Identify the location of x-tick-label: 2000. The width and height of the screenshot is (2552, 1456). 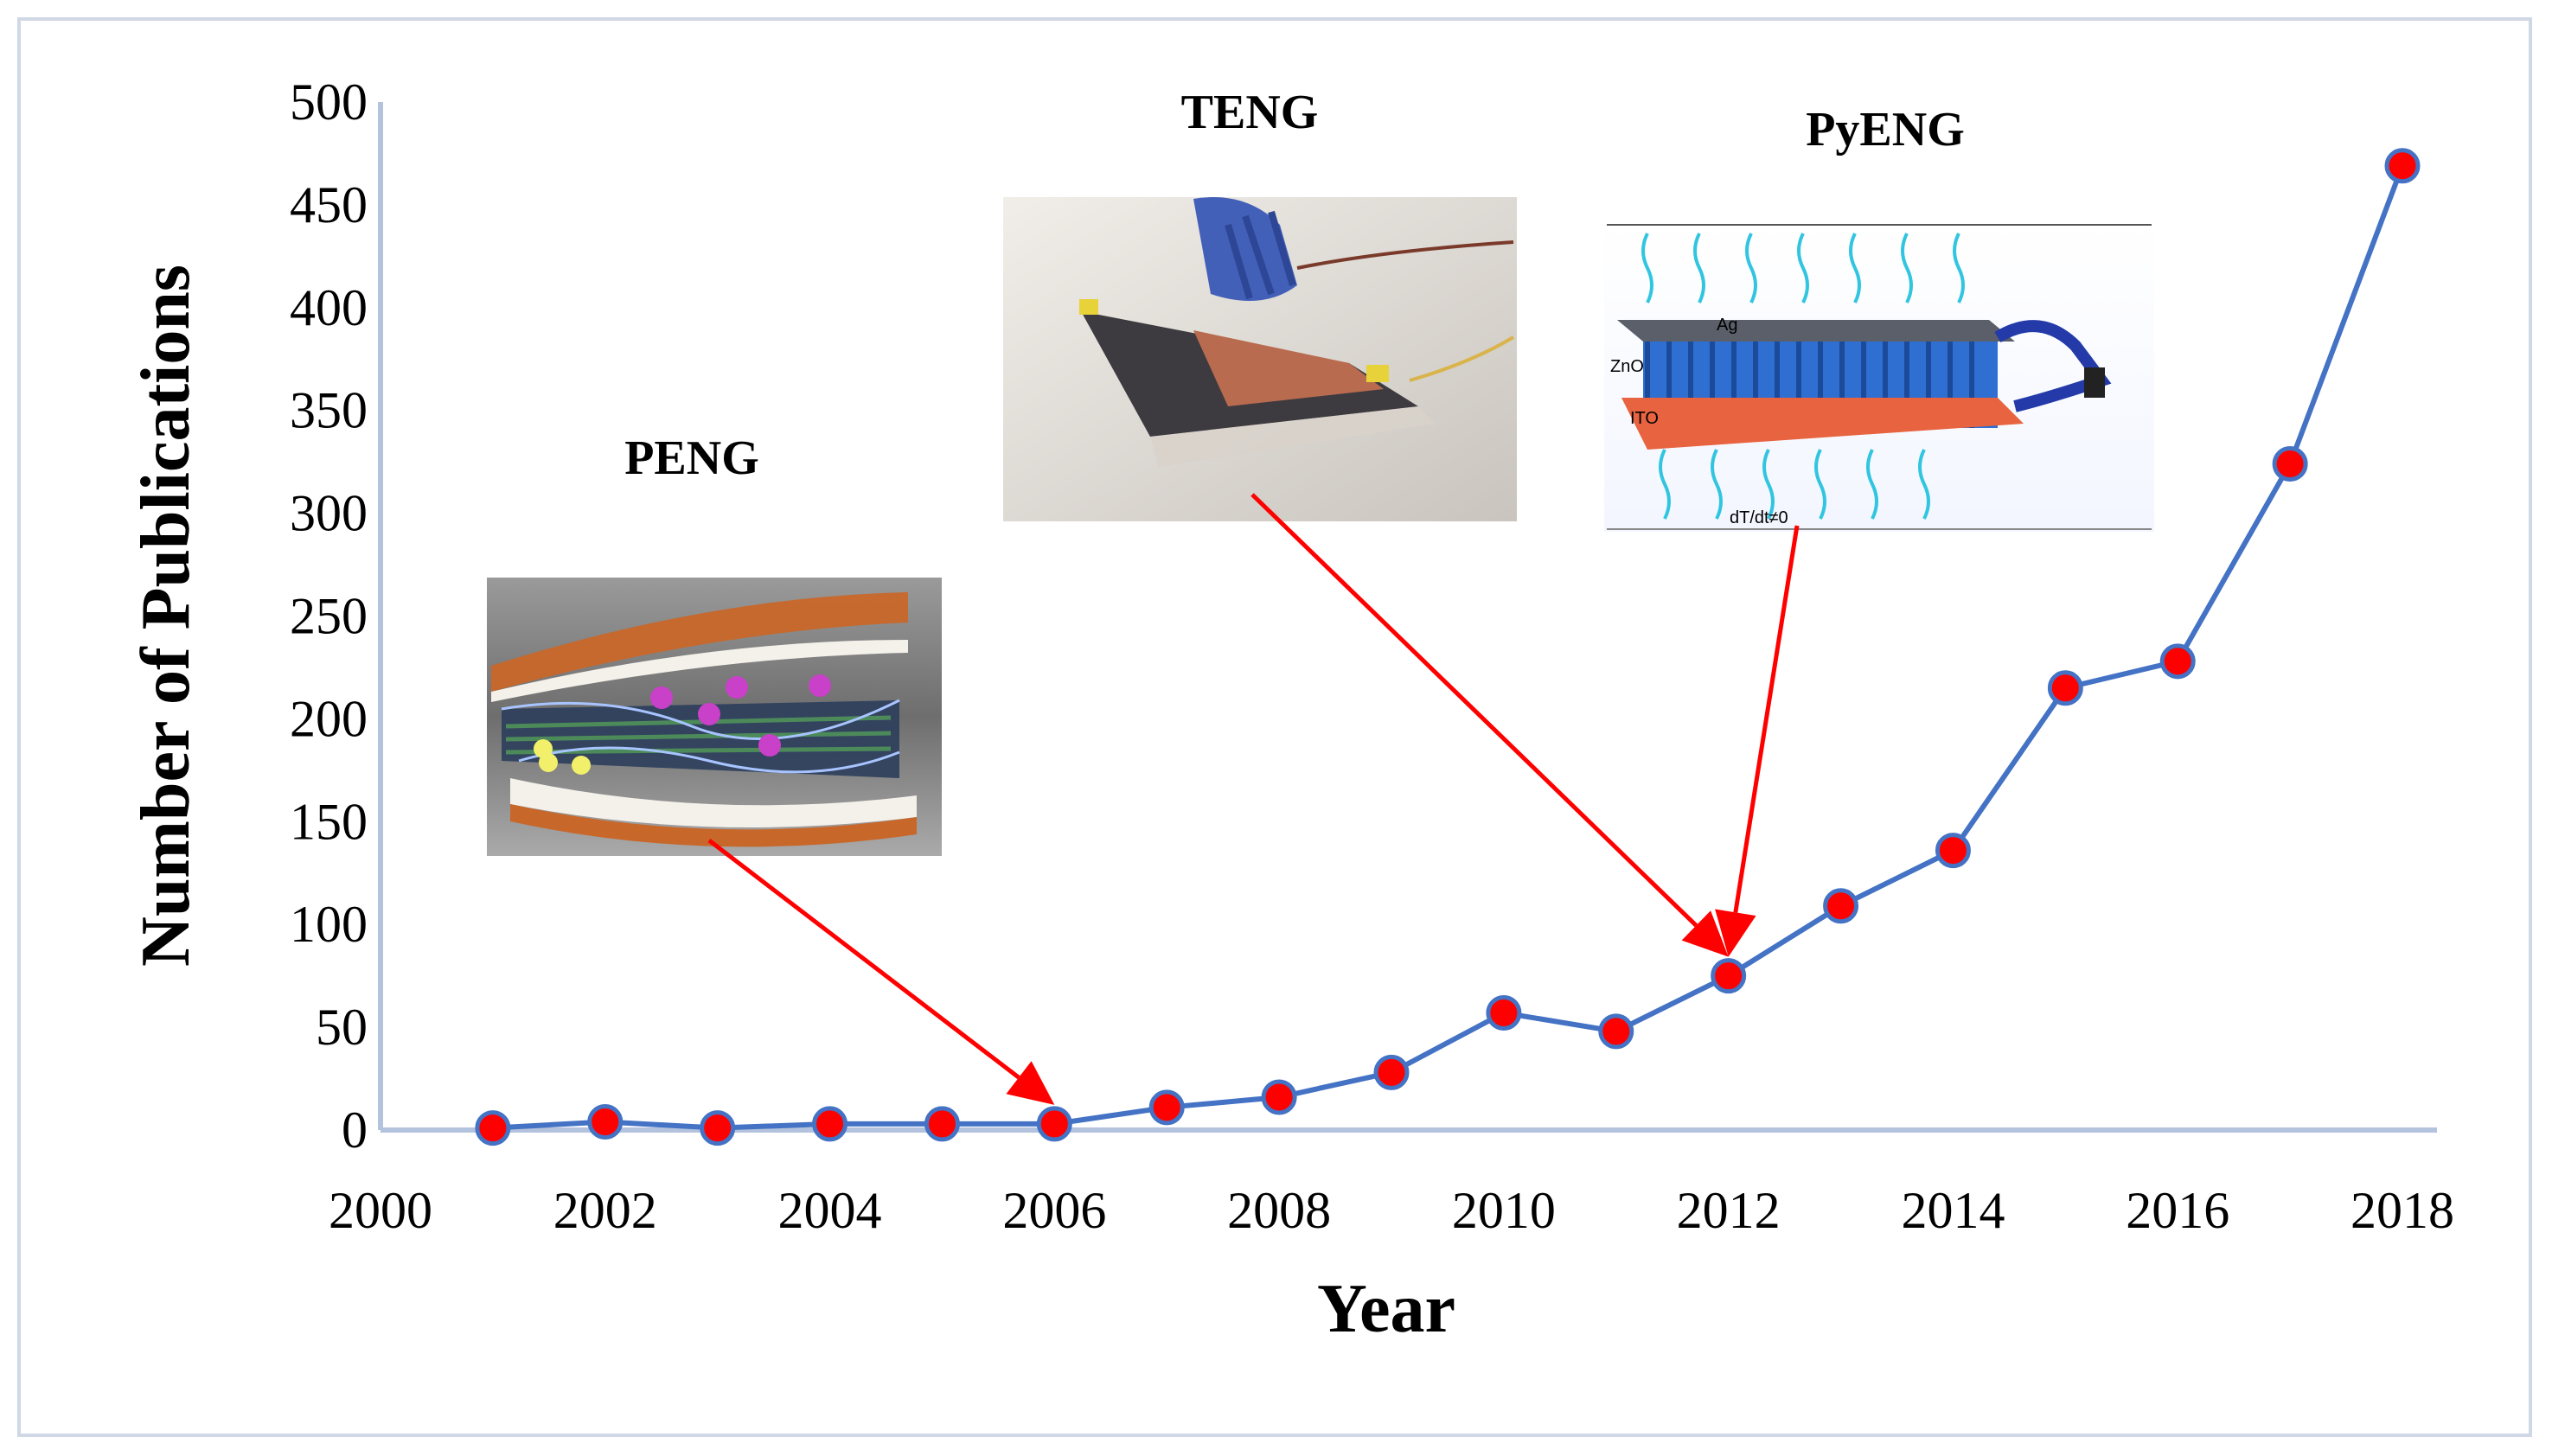
(380, 1210).